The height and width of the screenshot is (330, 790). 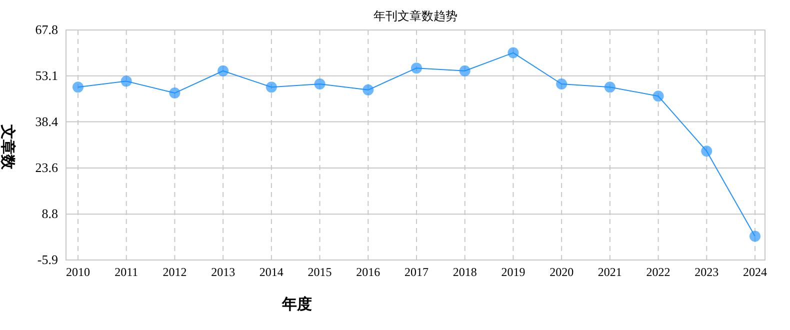 What do you see at coordinates (46, 121) in the screenshot?
I see `y-tick-label: 38.4` at bounding box center [46, 121].